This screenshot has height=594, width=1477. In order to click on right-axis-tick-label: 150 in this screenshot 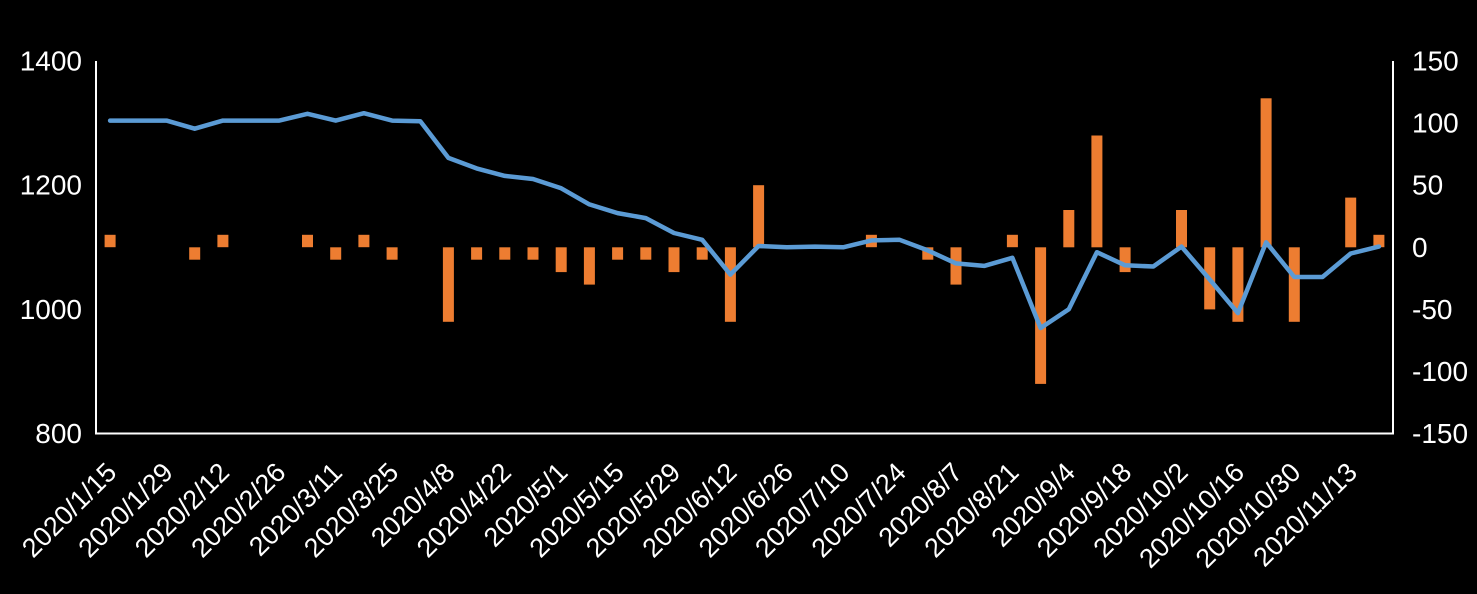, I will do `click(1435, 61)`.